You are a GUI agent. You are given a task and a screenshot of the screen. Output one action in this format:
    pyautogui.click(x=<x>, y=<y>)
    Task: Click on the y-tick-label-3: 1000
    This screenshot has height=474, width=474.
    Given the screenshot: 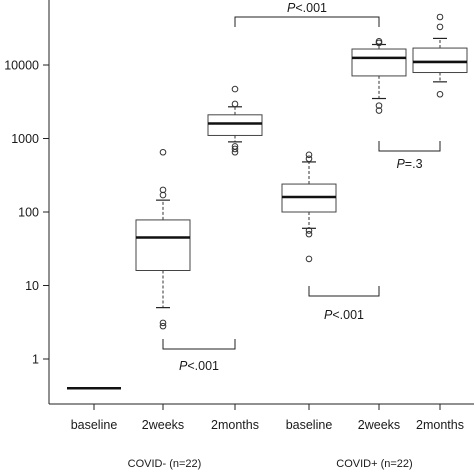 What is the action you would take?
    pyautogui.click(x=25, y=139)
    